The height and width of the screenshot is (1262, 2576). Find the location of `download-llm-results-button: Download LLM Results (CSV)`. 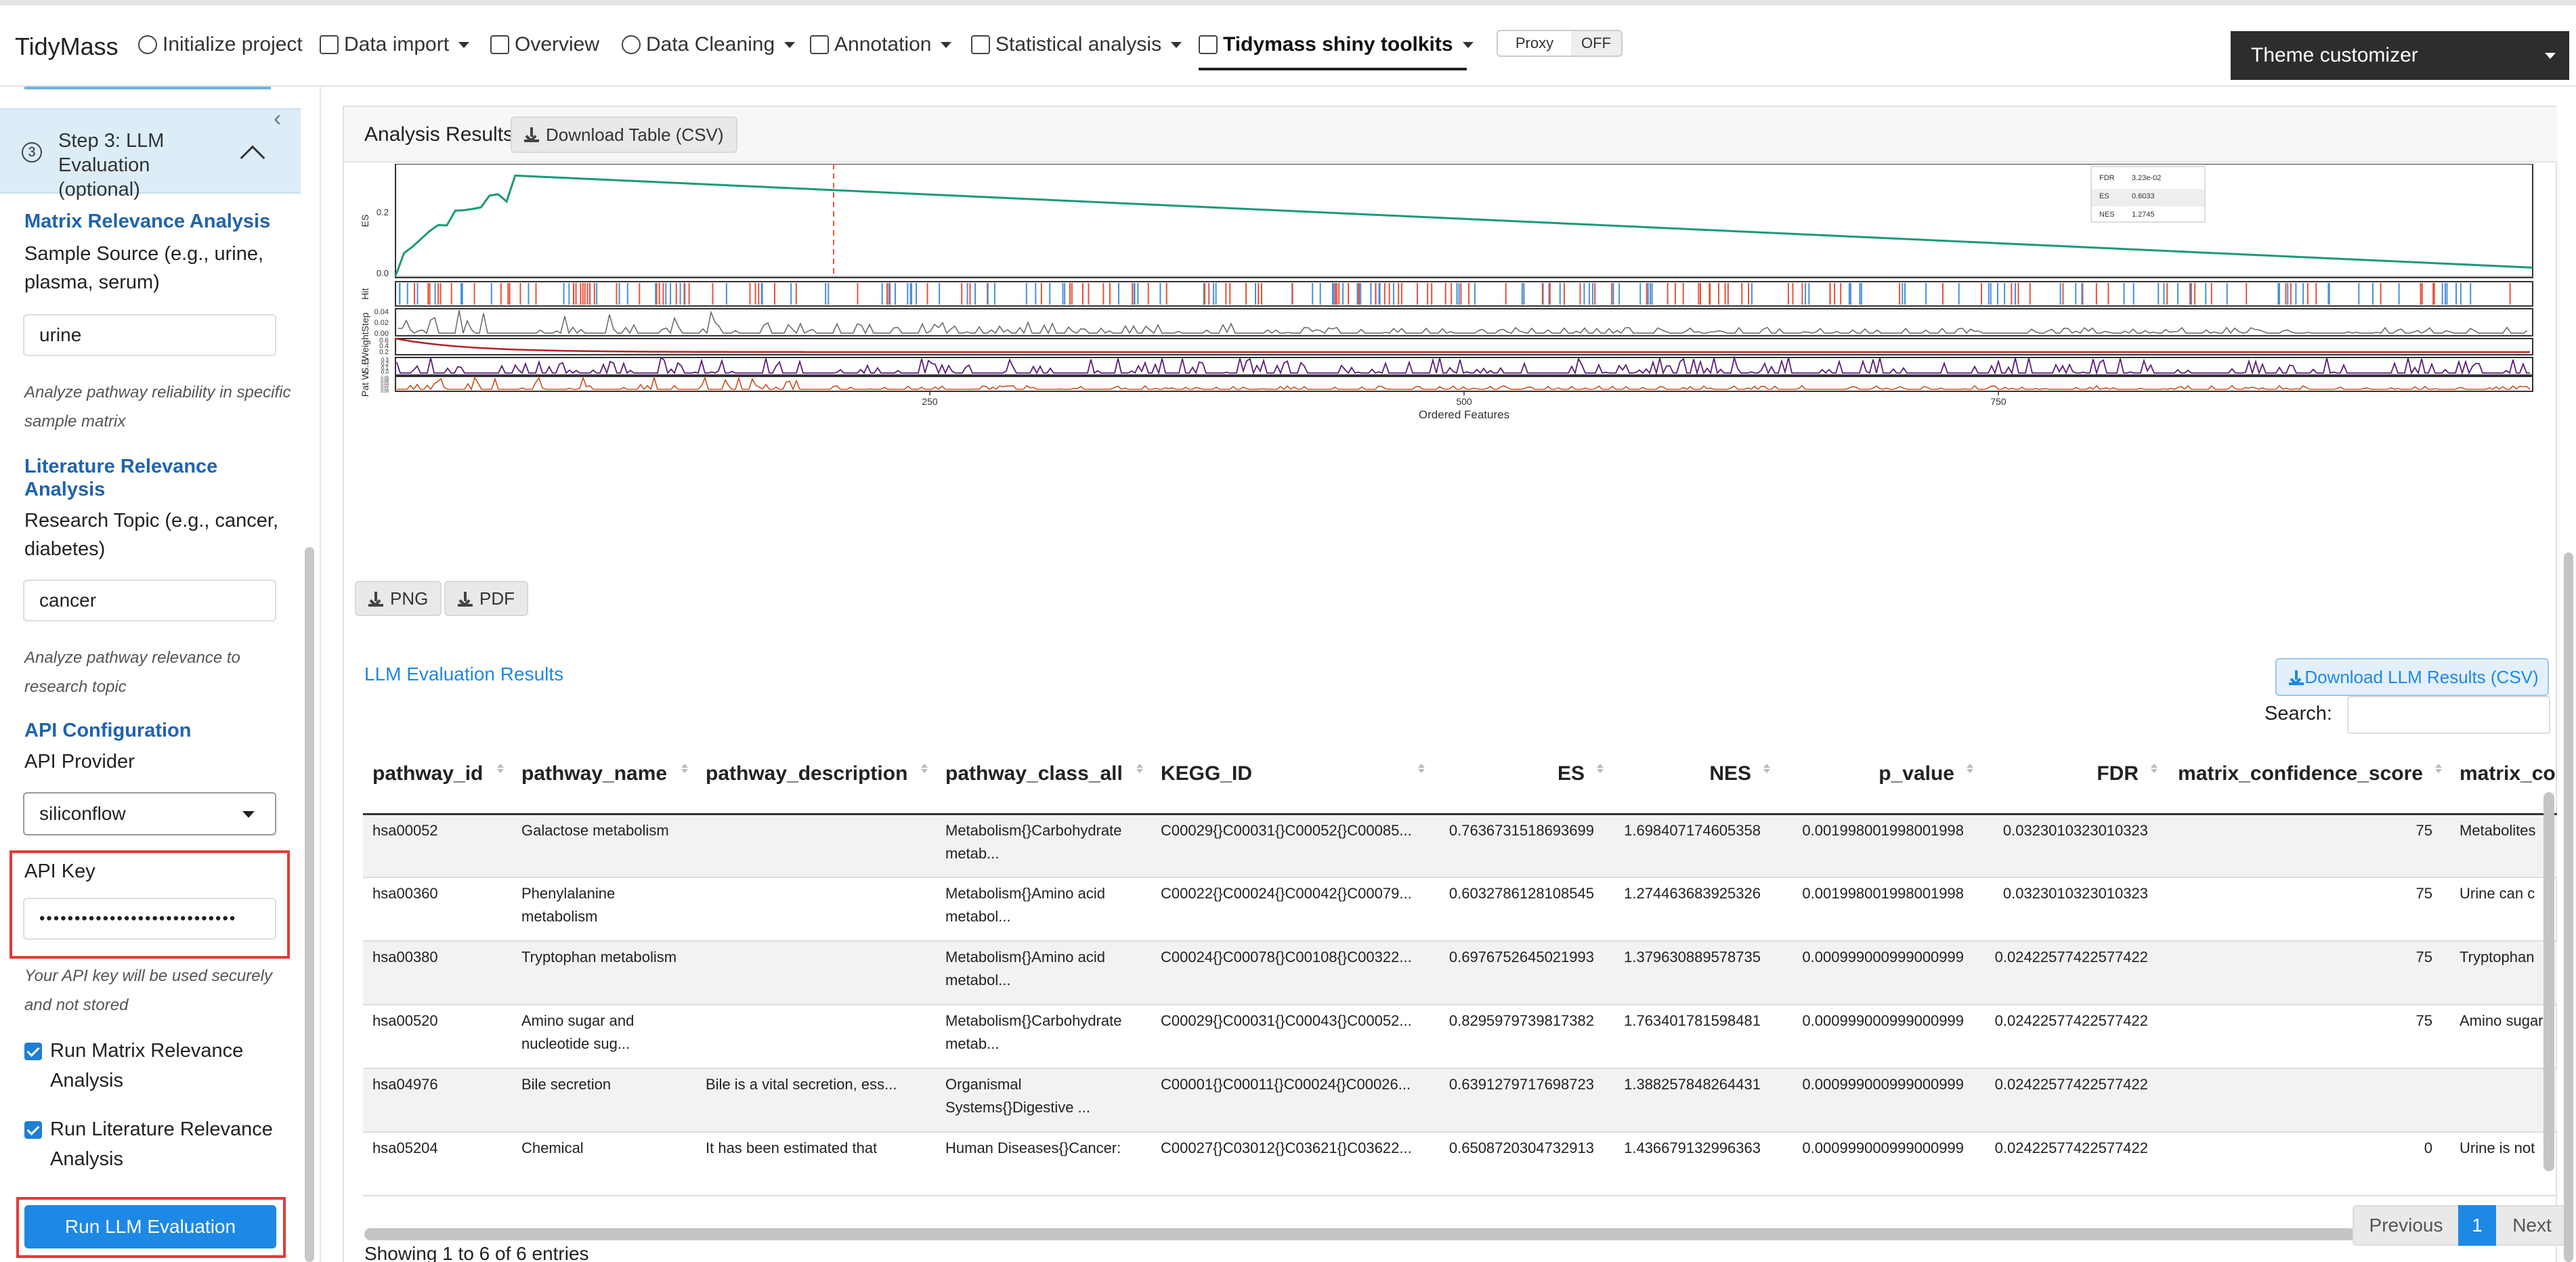

download-llm-results-button: Download LLM Results (CSV) is located at coordinates (2412, 677).